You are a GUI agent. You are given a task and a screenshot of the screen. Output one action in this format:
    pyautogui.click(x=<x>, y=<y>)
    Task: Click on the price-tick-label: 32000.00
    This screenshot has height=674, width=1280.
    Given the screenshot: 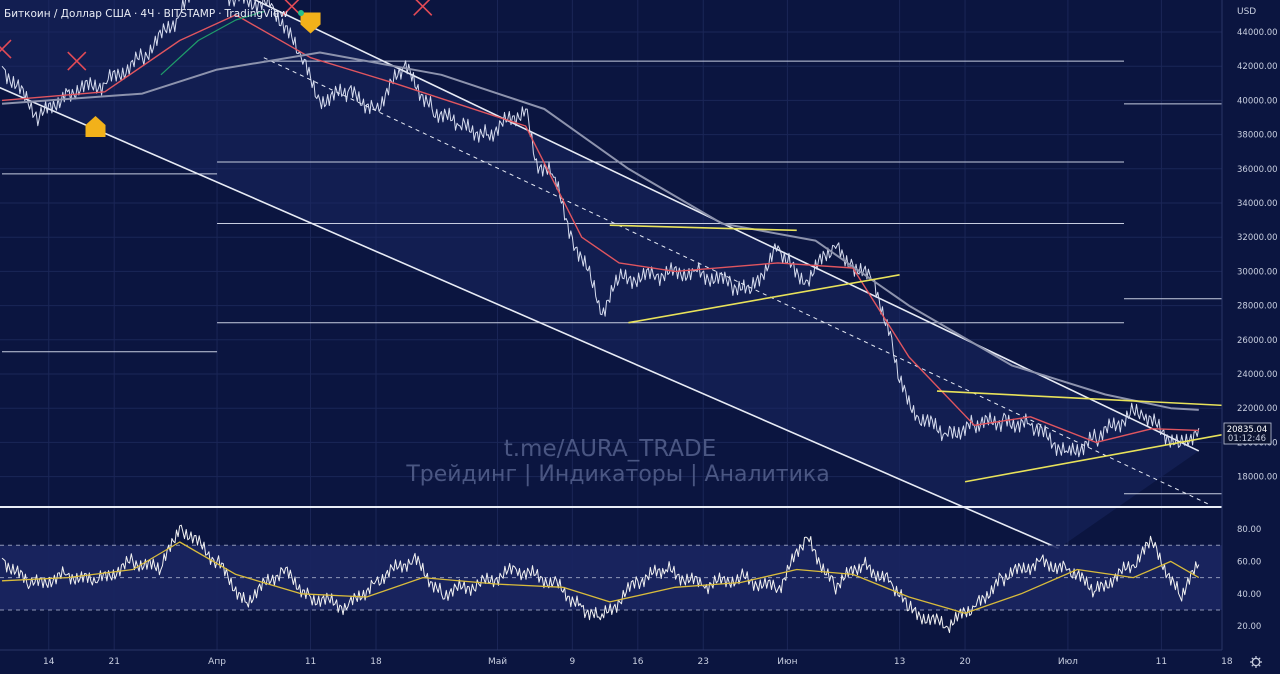 What is the action you would take?
    pyautogui.click(x=1257, y=238)
    